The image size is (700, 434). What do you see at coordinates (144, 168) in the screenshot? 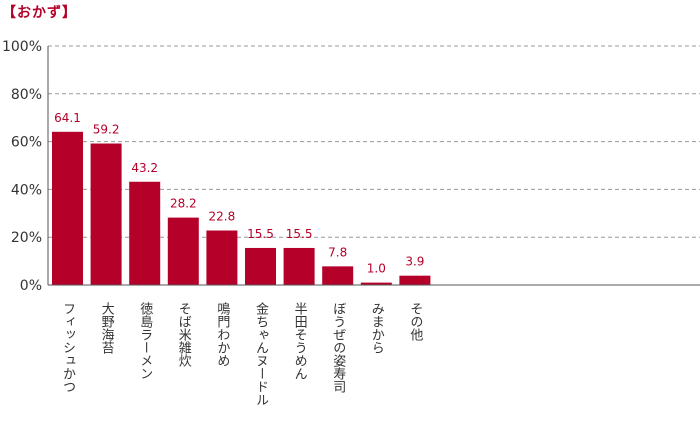
I see `data-label: 43.2` at bounding box center [144, 168].